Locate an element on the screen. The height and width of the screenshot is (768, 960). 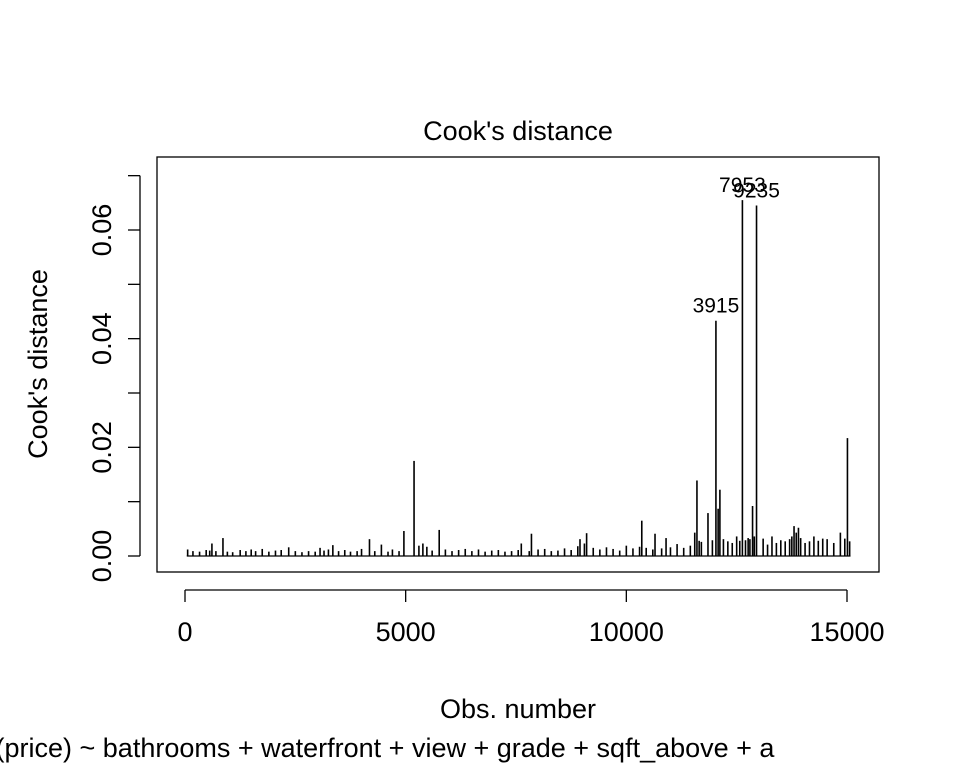
point-label: 3915 is located at coordinates (716, 306).